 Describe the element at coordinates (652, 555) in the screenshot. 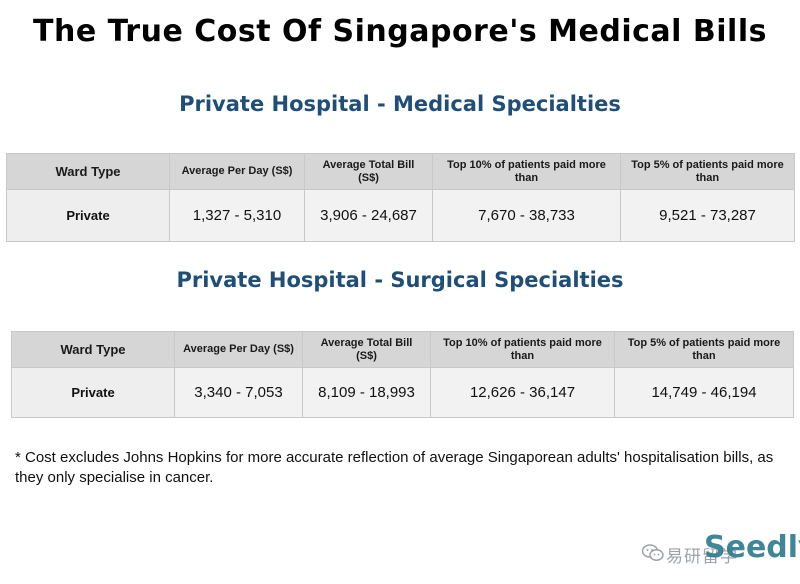

I see `wechat-icon` at that location.